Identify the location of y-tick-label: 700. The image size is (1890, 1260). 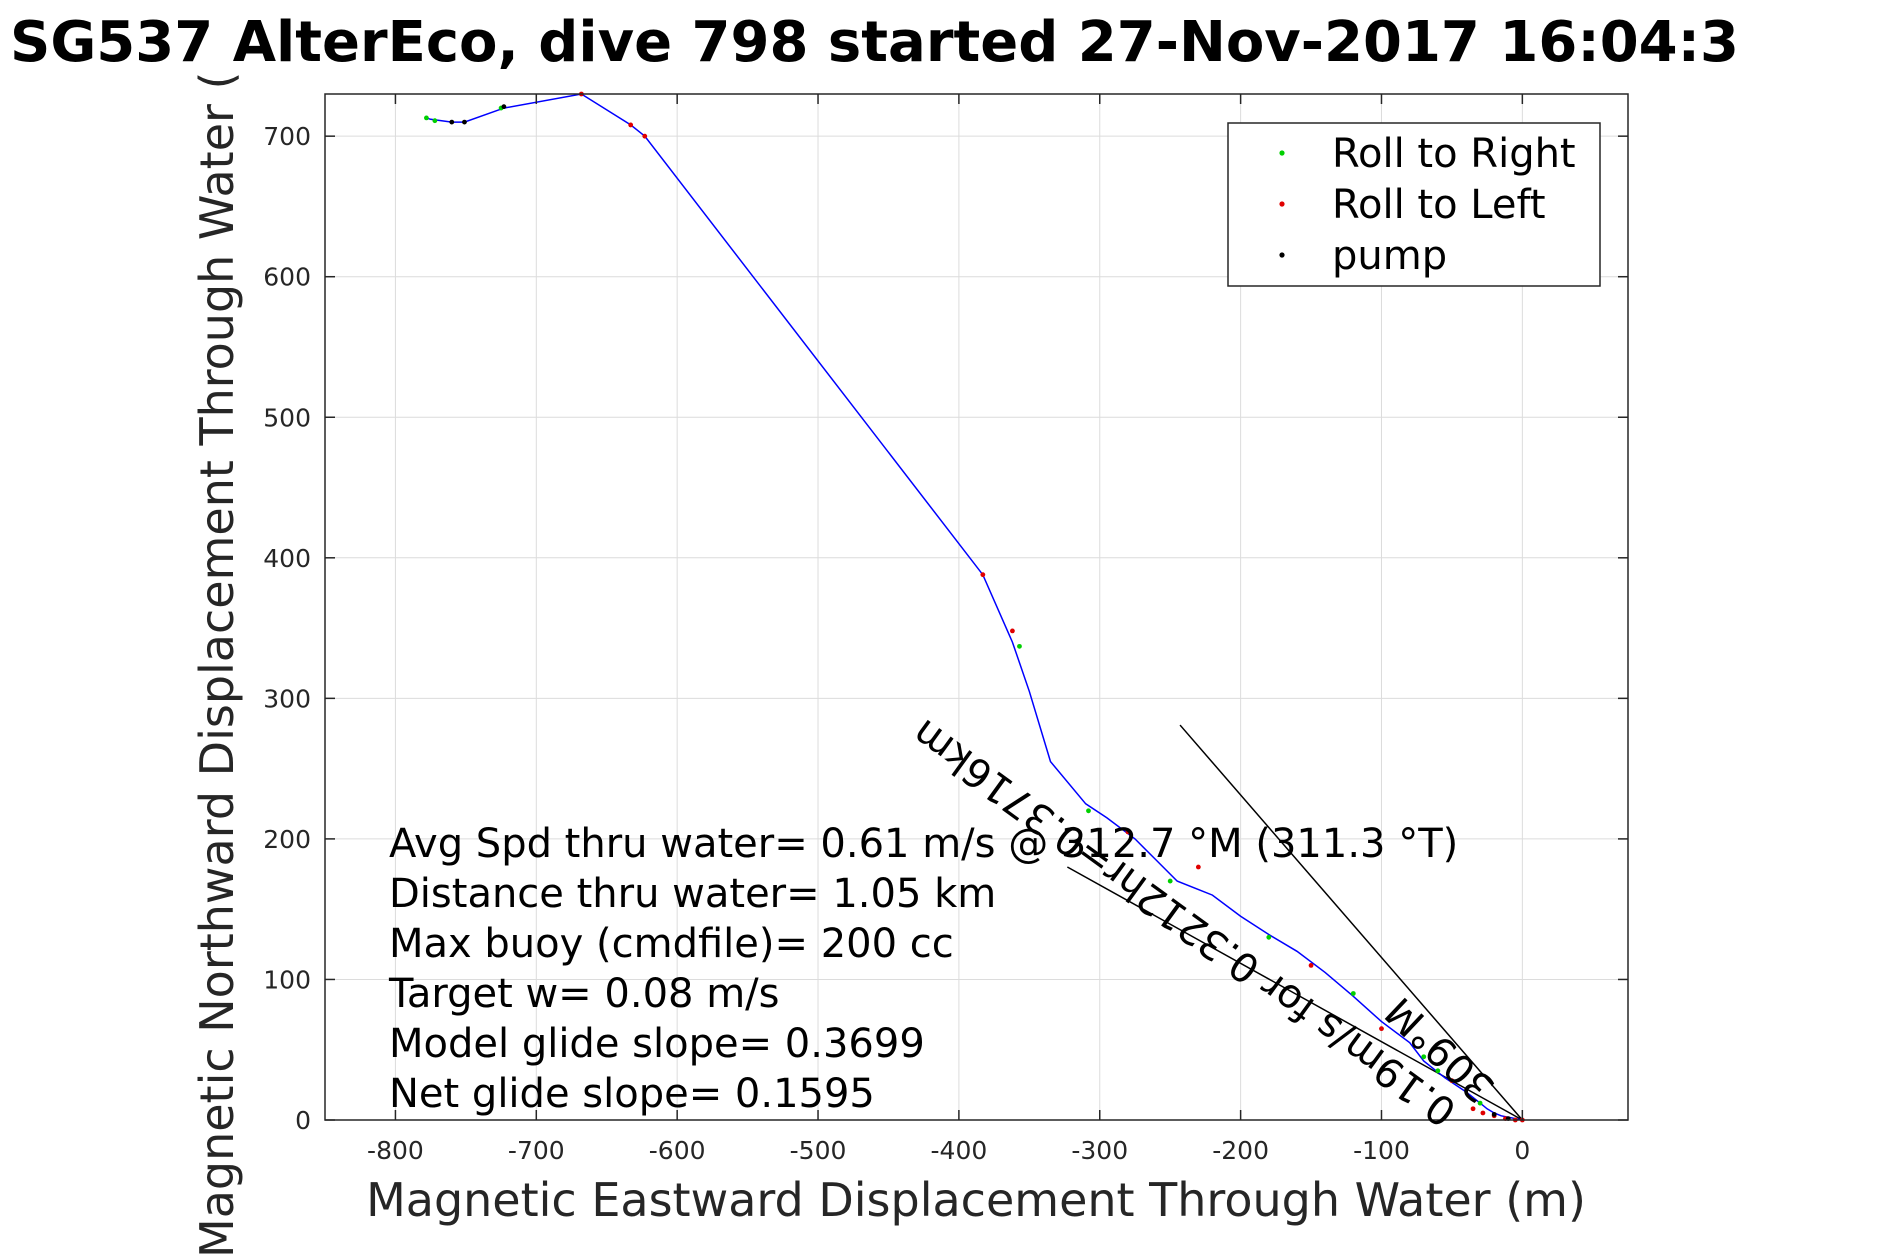
(287, 136).